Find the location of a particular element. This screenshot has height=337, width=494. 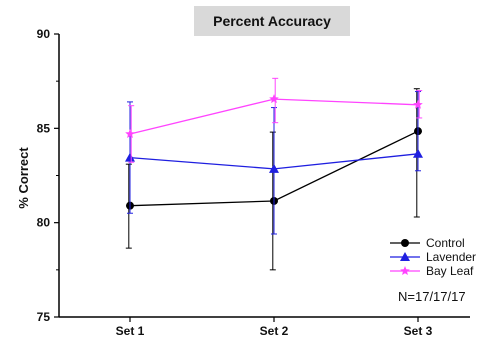

legend-label-lavender: Lavender is located at coordinates (451, 257).